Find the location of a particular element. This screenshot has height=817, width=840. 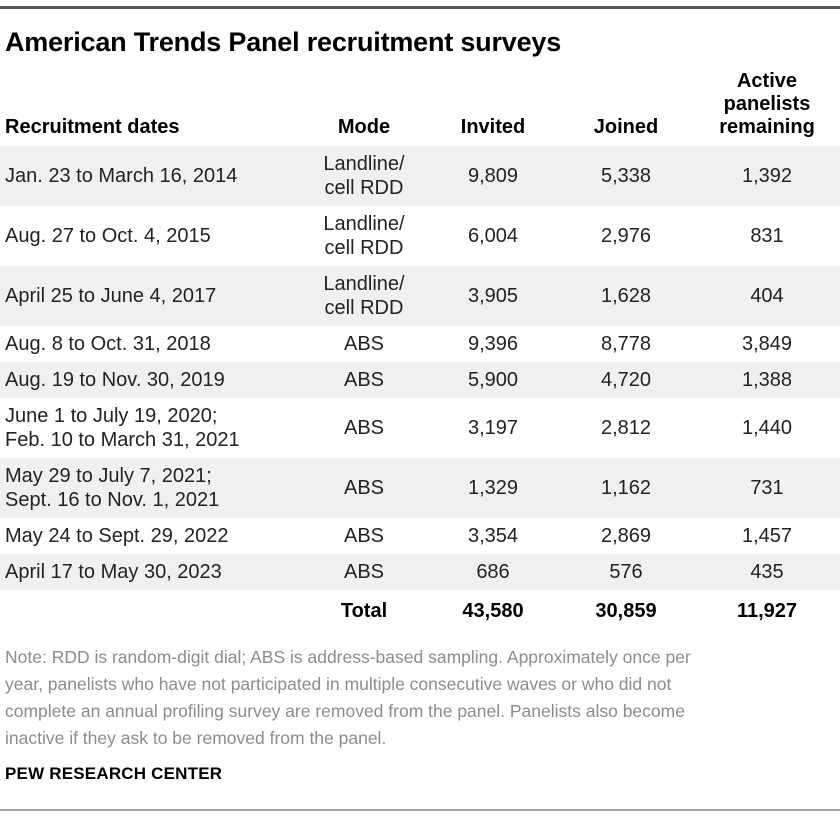

invited-cell-line: 686 is located at coordinates (493, 572).